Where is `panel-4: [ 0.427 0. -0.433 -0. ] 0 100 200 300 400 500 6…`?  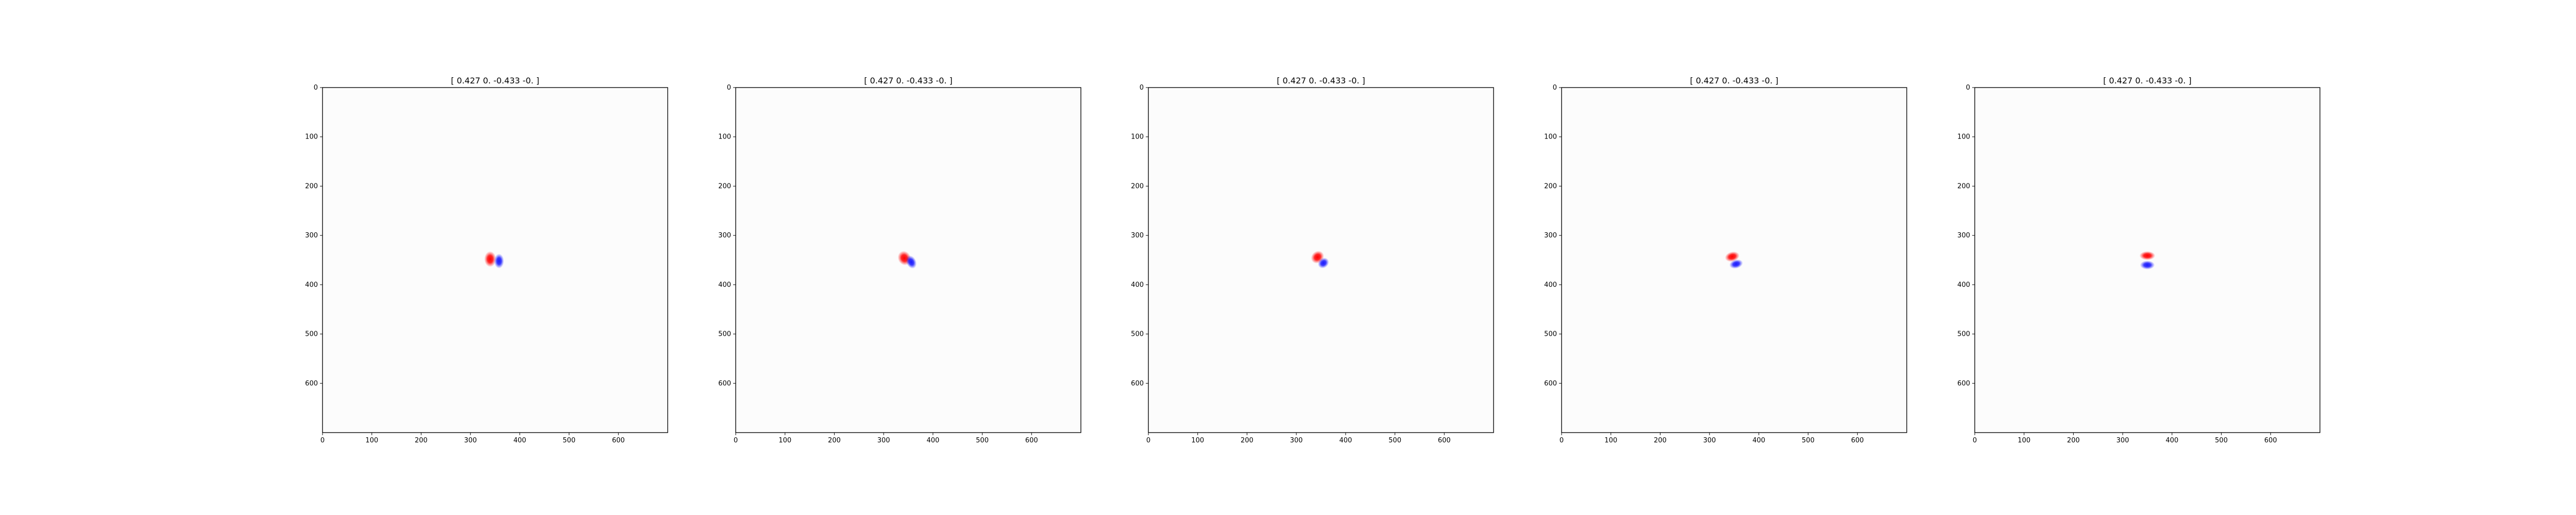 panel-4: [ 0.427 0. -0.433 -0. ] 0 100 200 300 400 500 6… is located at coordinates (1726, 260).